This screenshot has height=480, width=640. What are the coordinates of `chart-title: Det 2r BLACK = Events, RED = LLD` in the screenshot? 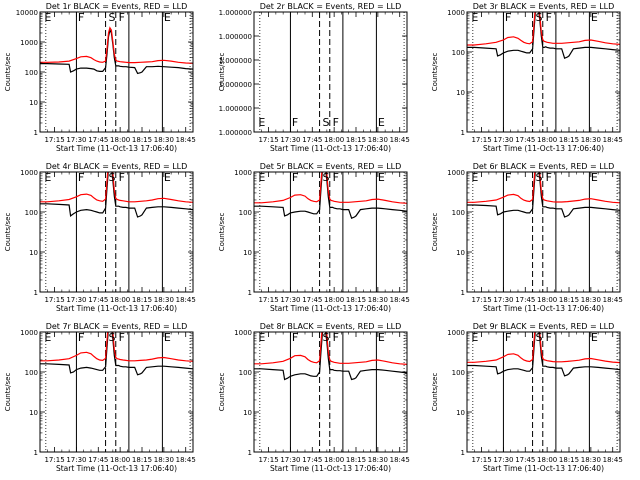 It's located at (331, 6).